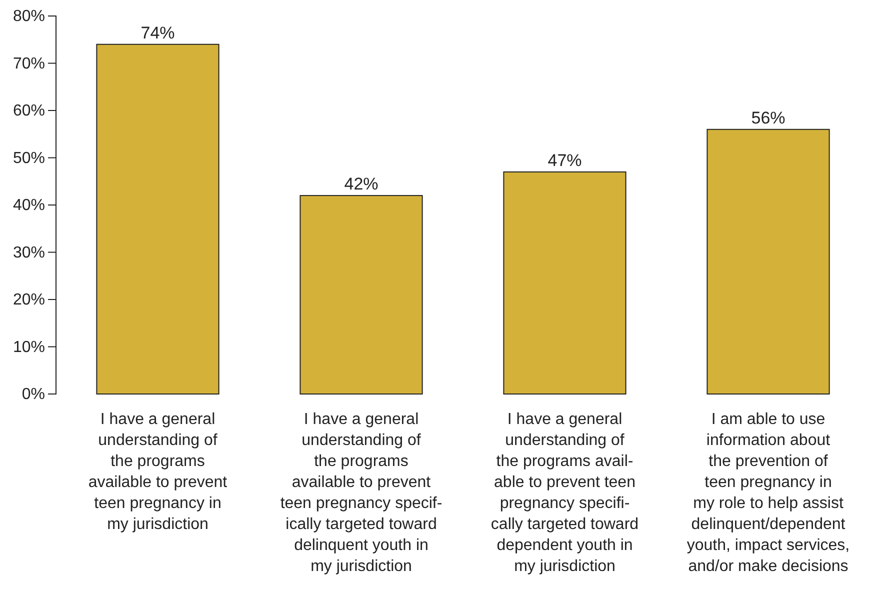 The height and width of the screenshot is (600, 876). What do you see at coordinates (28, 63) in the screenshot?
I see `y-tick-label: 70%` at bounding box center [28, 63].